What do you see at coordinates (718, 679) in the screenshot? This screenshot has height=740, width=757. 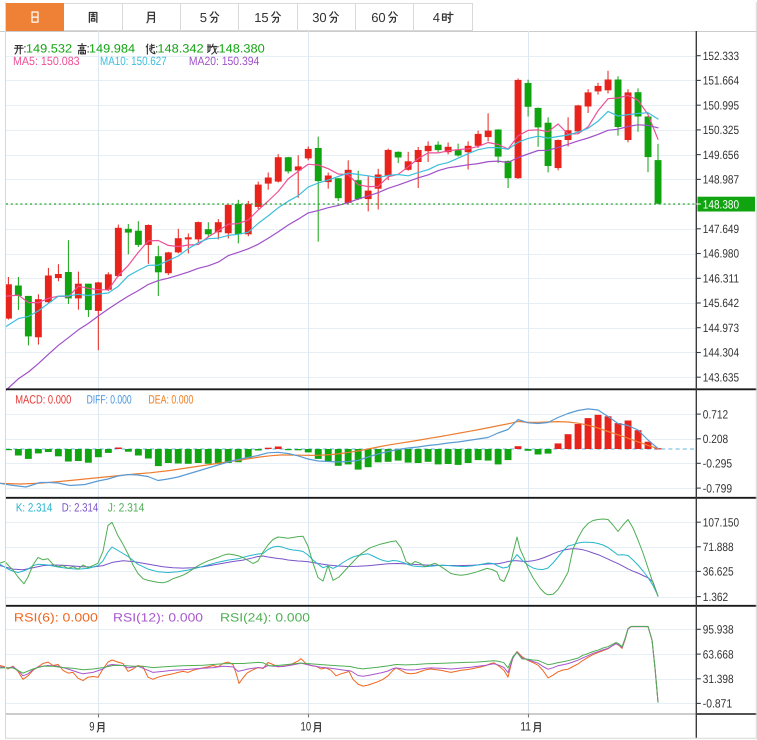 I see `svg-text: 31.398` at bounding box center [718, 679].